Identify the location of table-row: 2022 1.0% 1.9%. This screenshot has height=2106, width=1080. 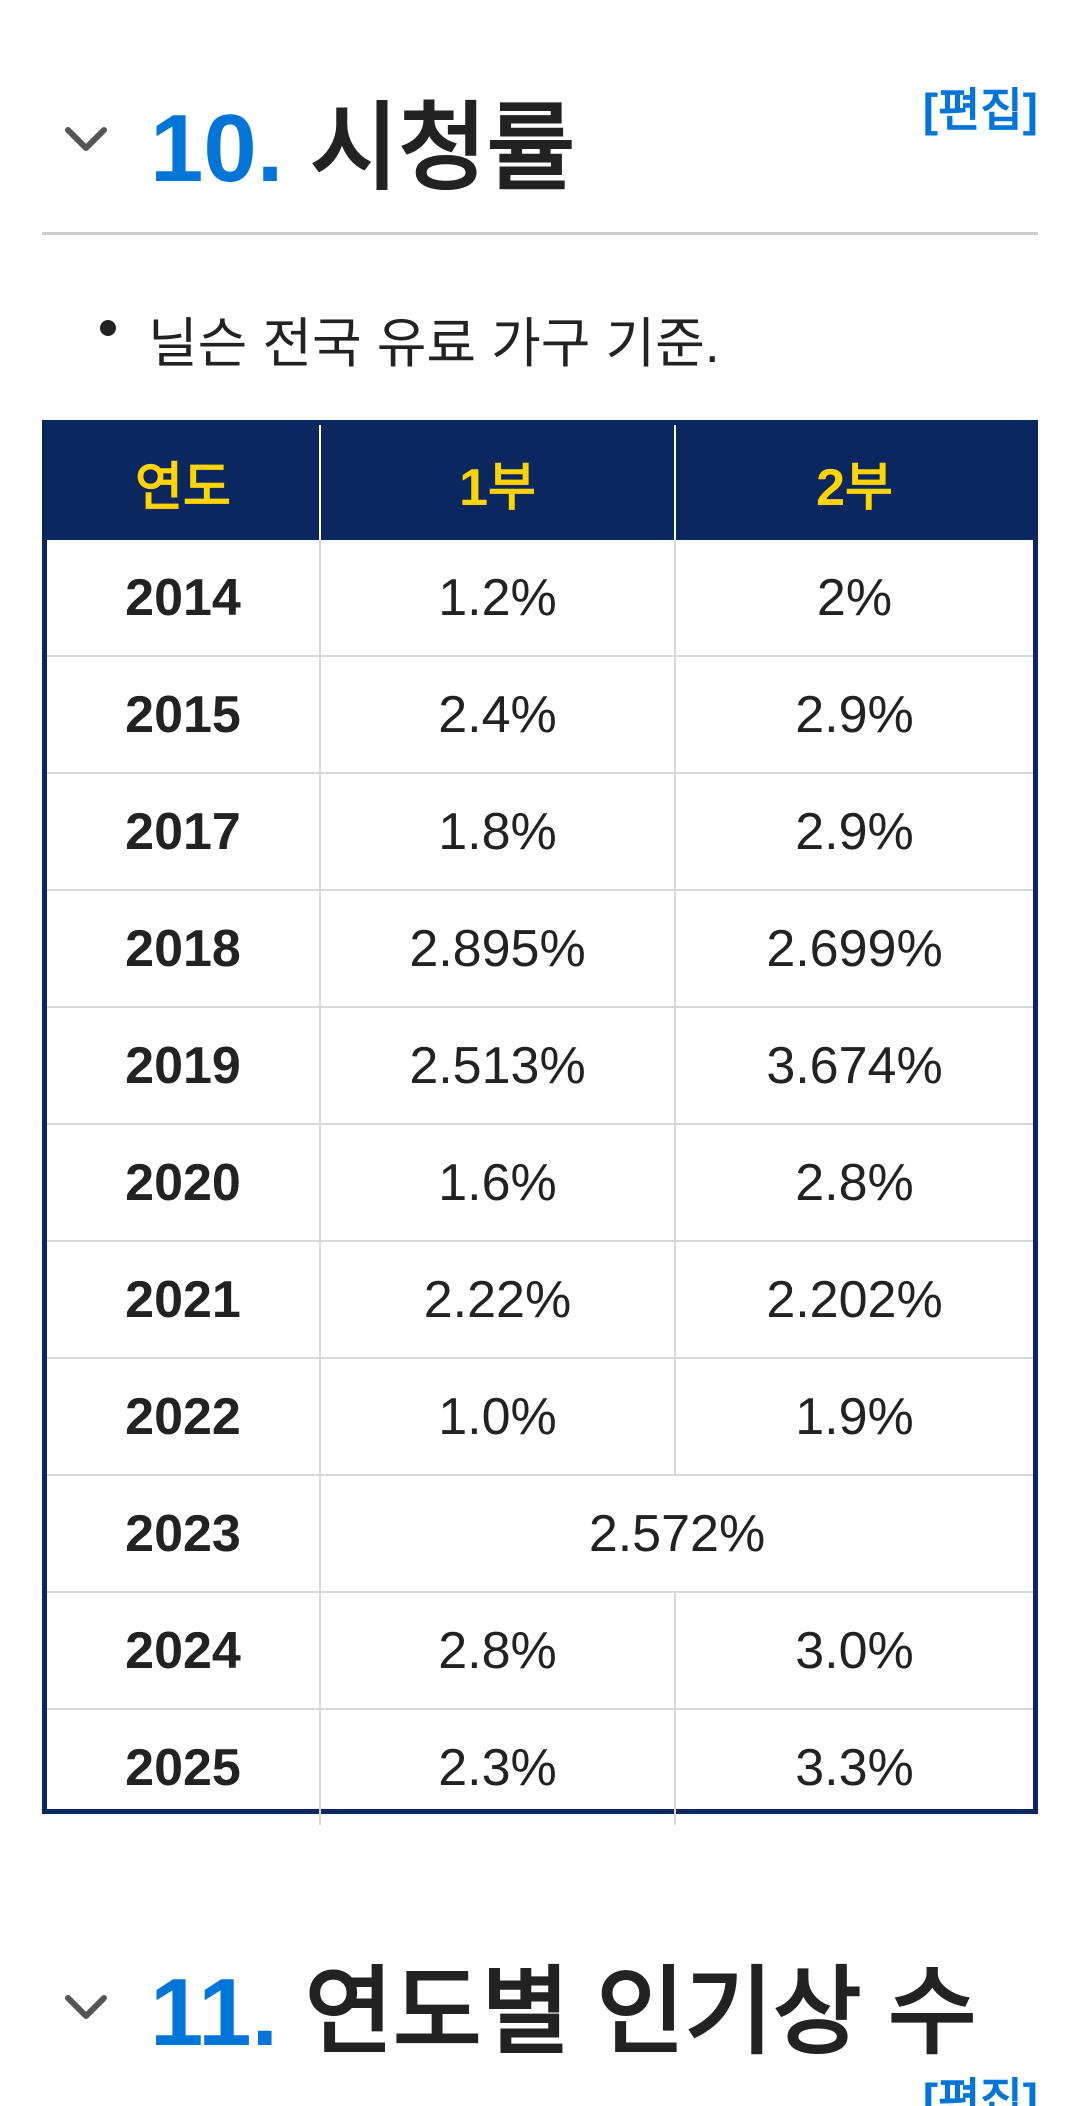
(540, 1416).